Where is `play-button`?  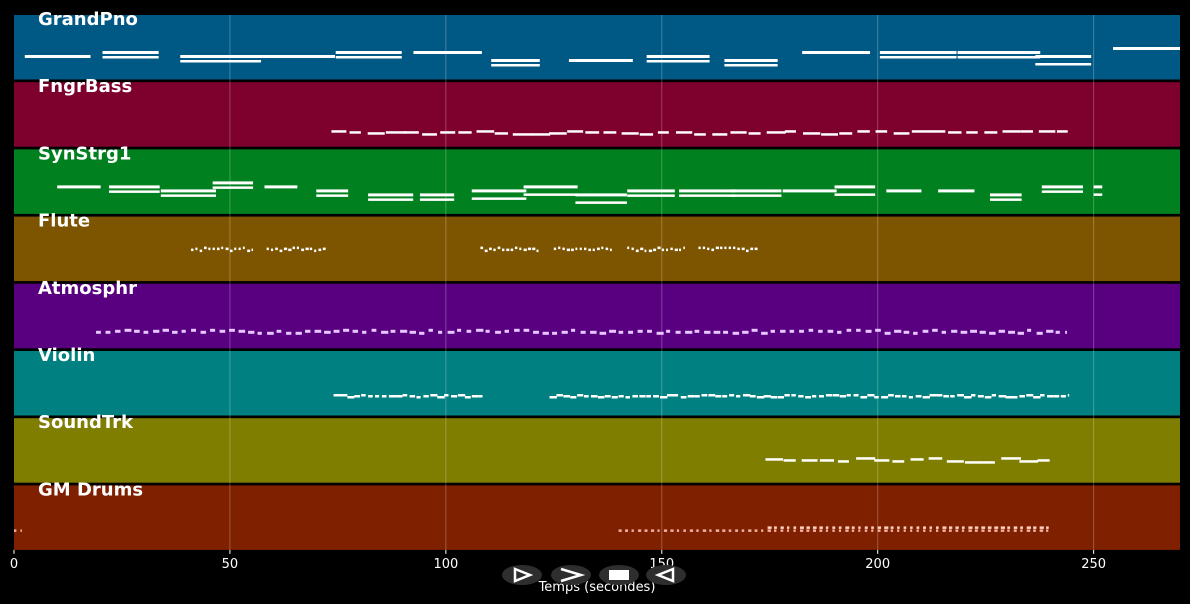 play-button is located at coordinates (522, 575).